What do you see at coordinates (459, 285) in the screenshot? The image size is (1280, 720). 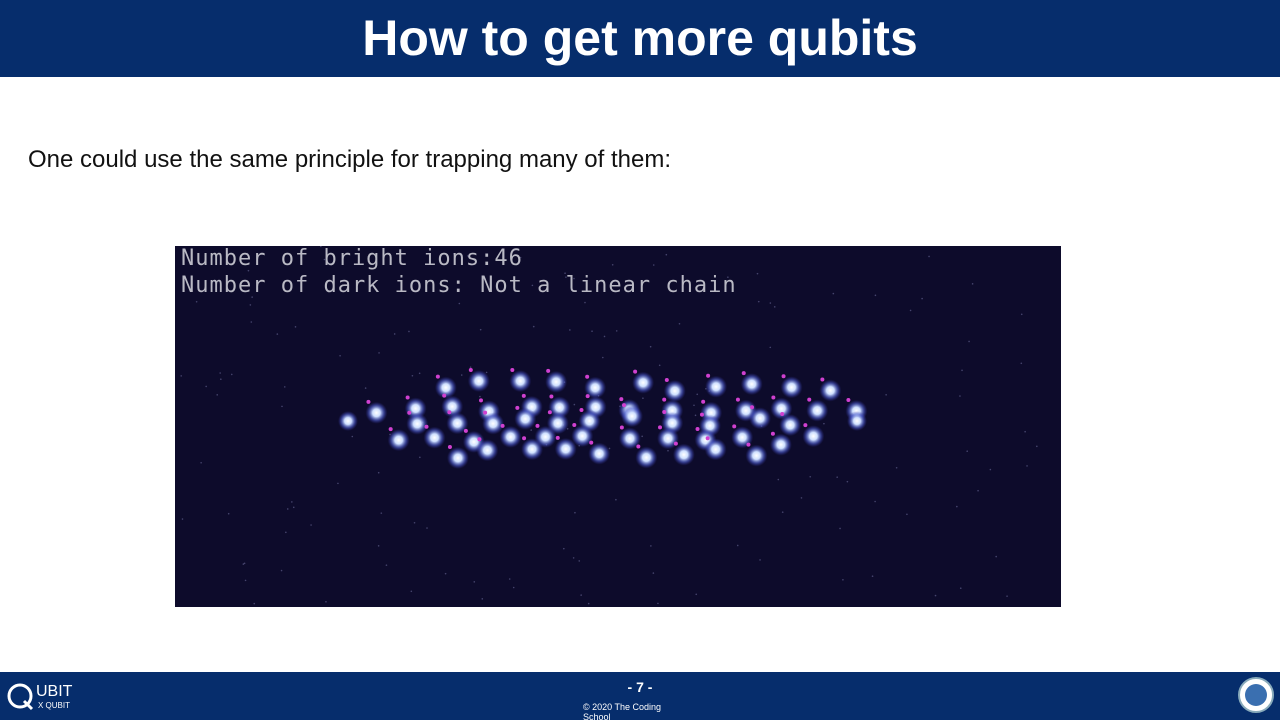 I see `overlay-text: Number of dark ions: Not a linear chain` at bounding box center [459, 285].